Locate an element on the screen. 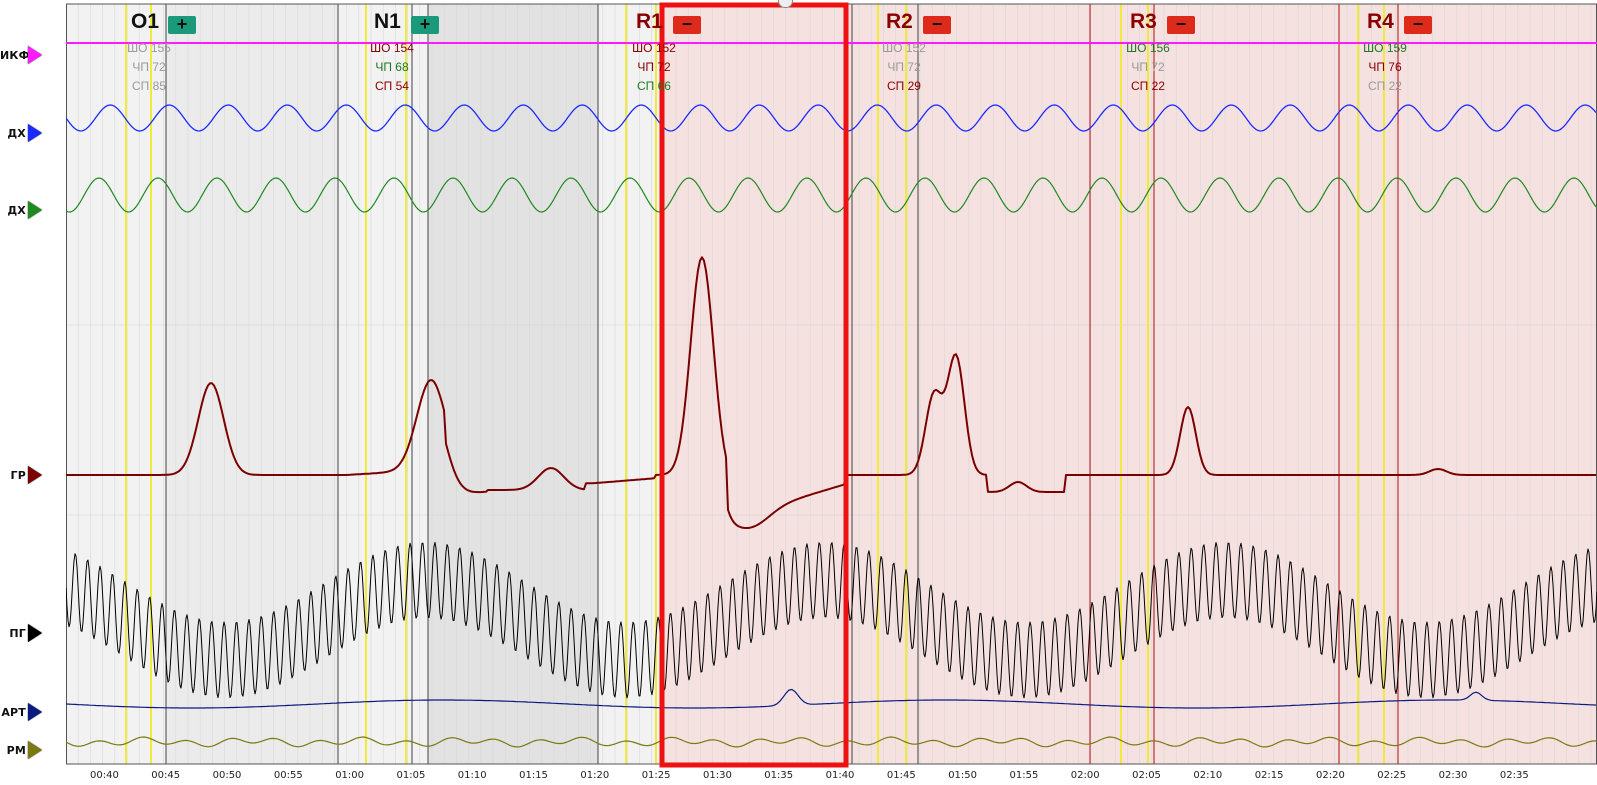  time-tick-label: 01:50 is located at coordinates (963, 775).